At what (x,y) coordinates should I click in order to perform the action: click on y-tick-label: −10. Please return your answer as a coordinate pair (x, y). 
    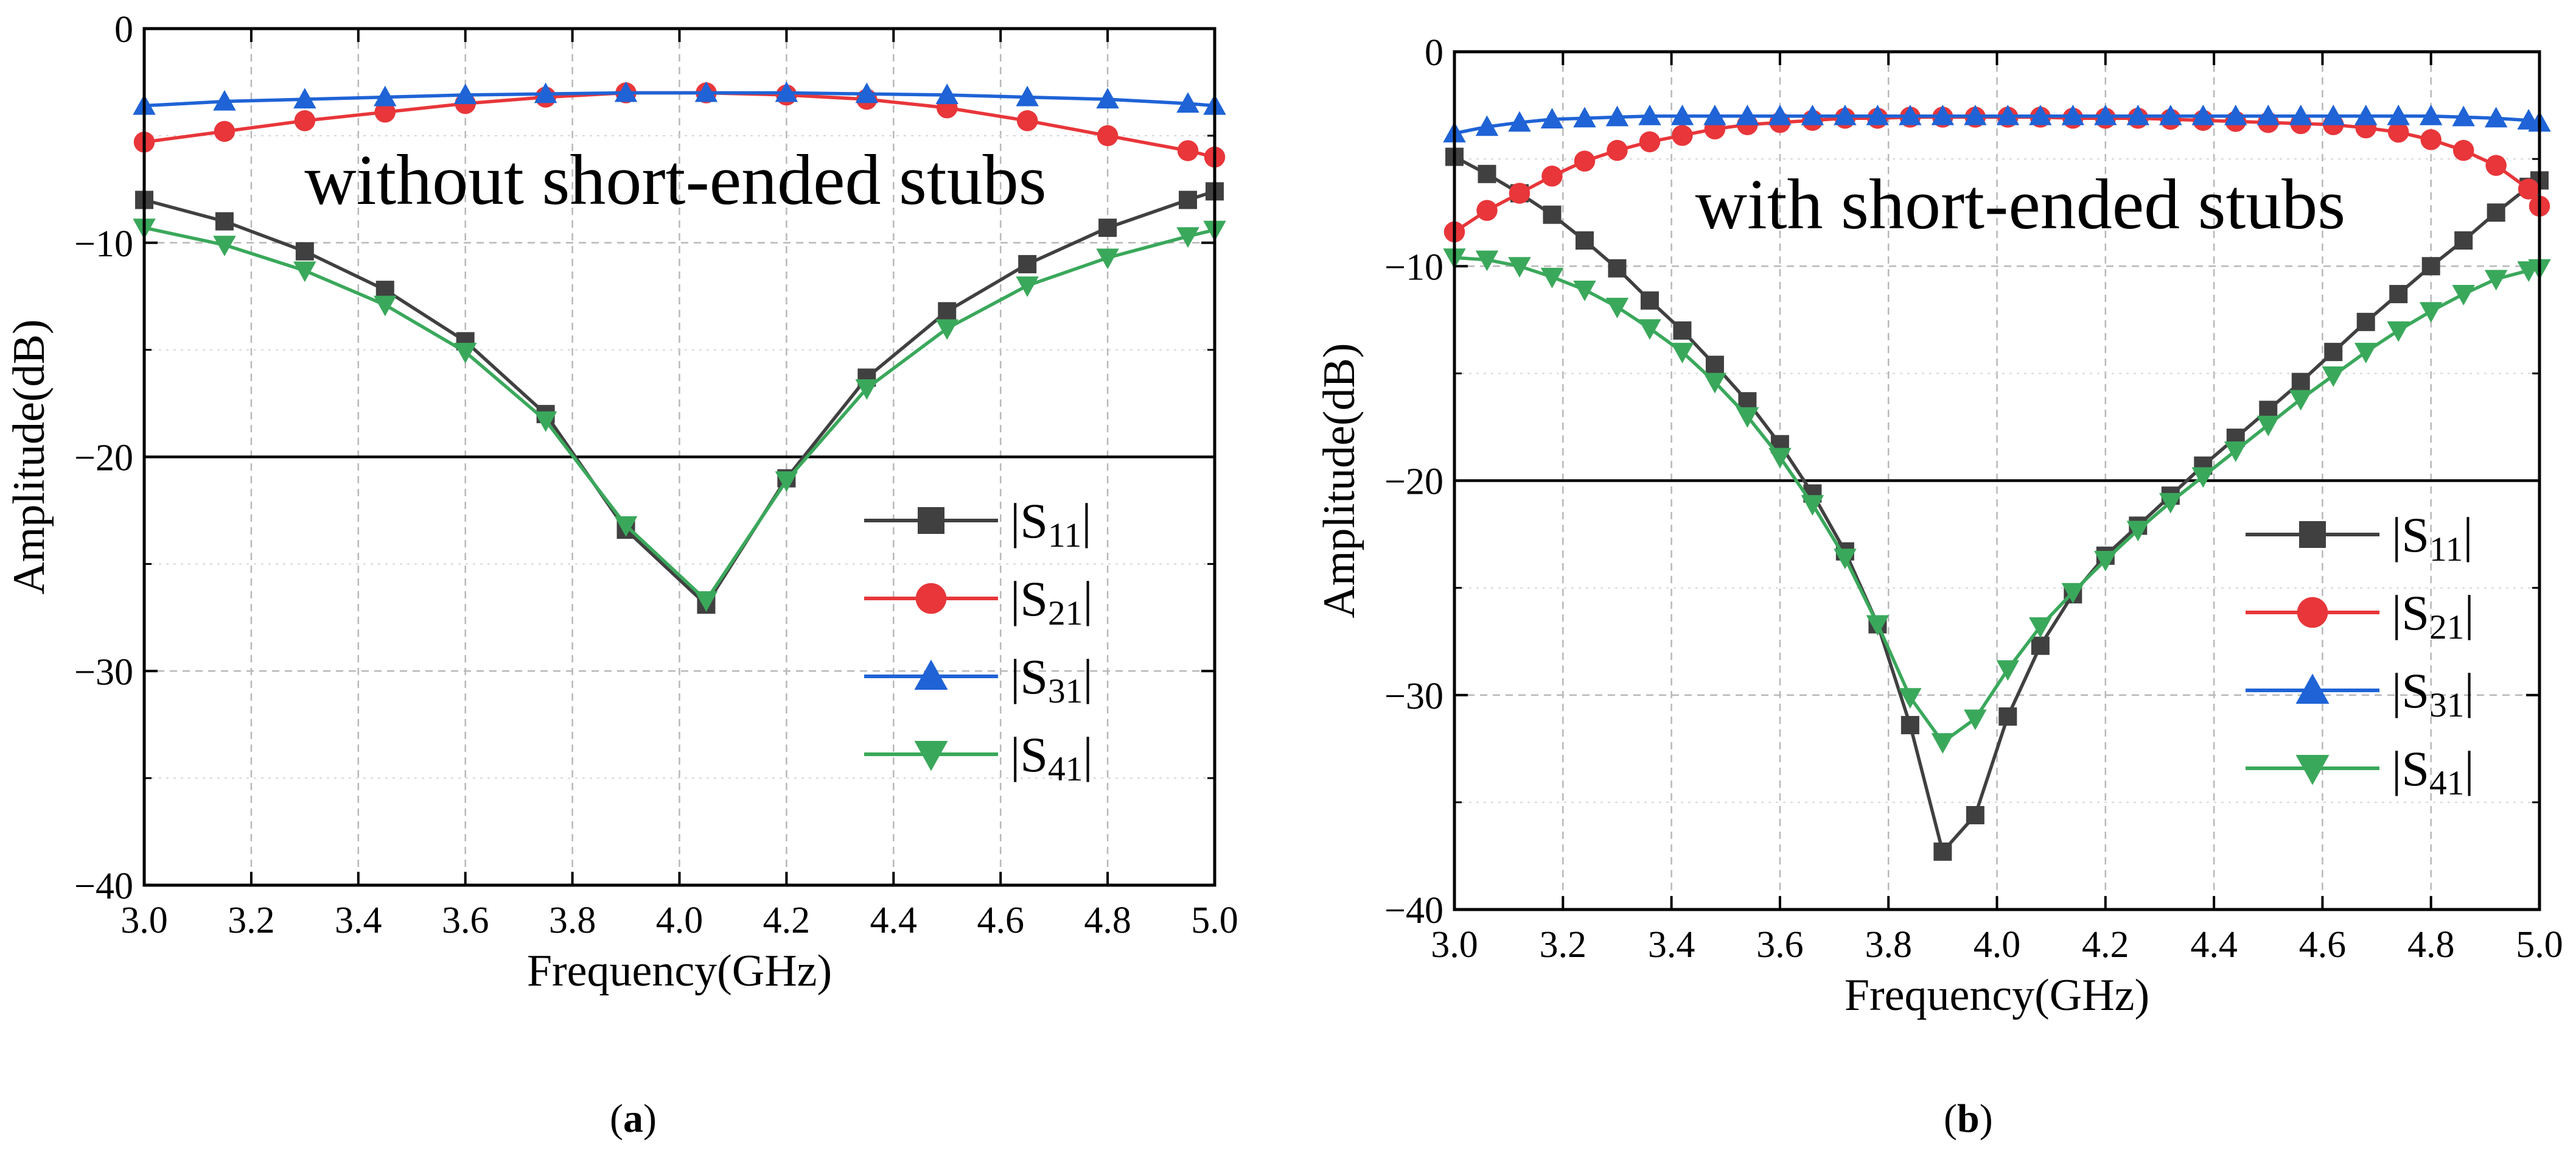
    Looking at the image, I should click on (1413, 267).